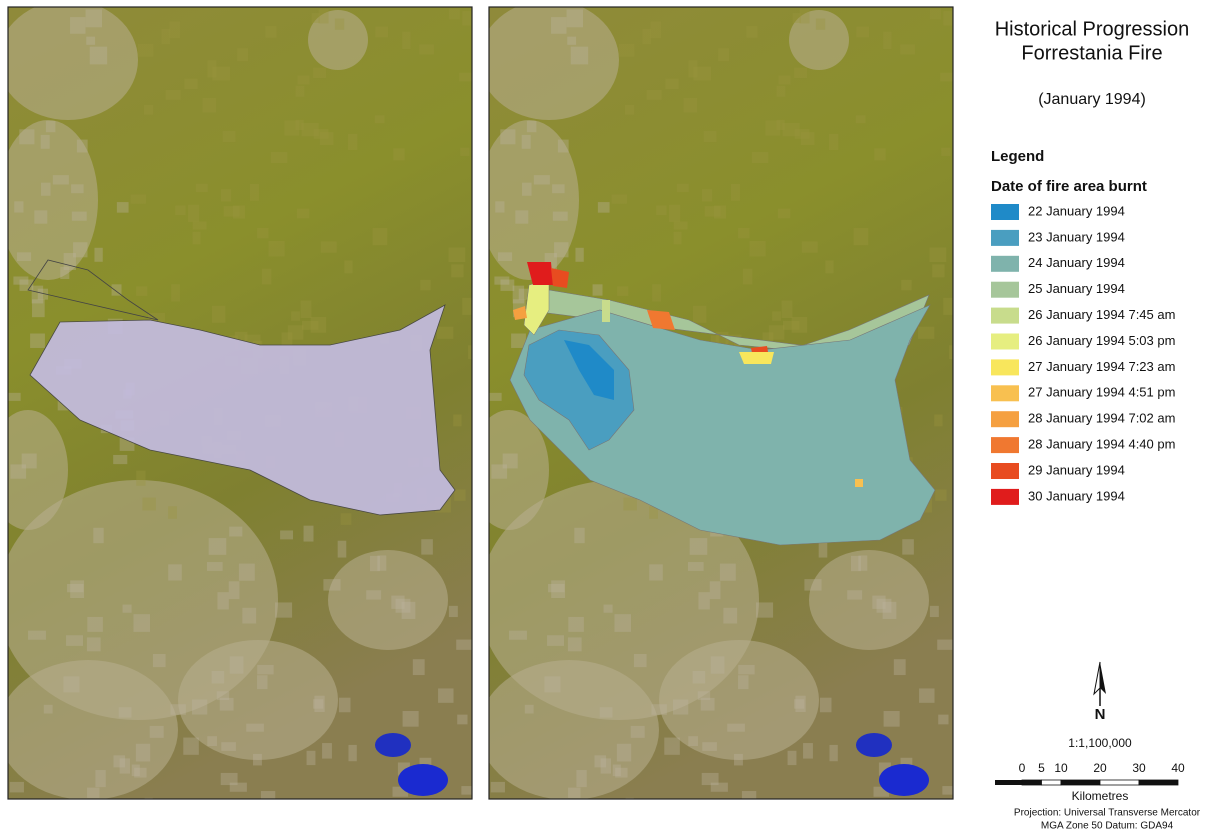 This screenshot has width=1229, height=839. Describe the element at coordinates (1022, 768) in the screenshot. I see `scale-label: 0` at that location.